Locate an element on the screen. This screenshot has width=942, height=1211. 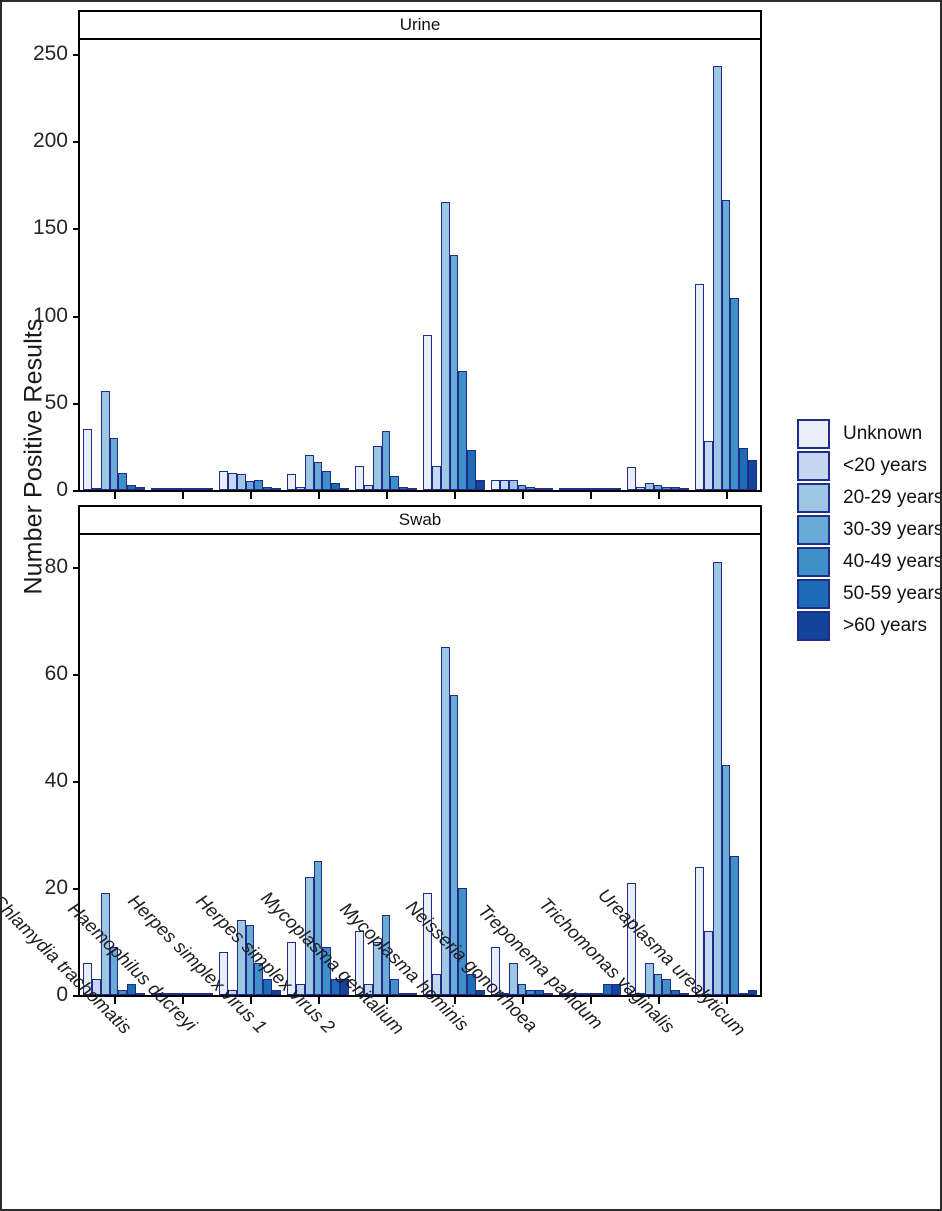
legend-item: 20-29 years is located at coordinates (868, 498).